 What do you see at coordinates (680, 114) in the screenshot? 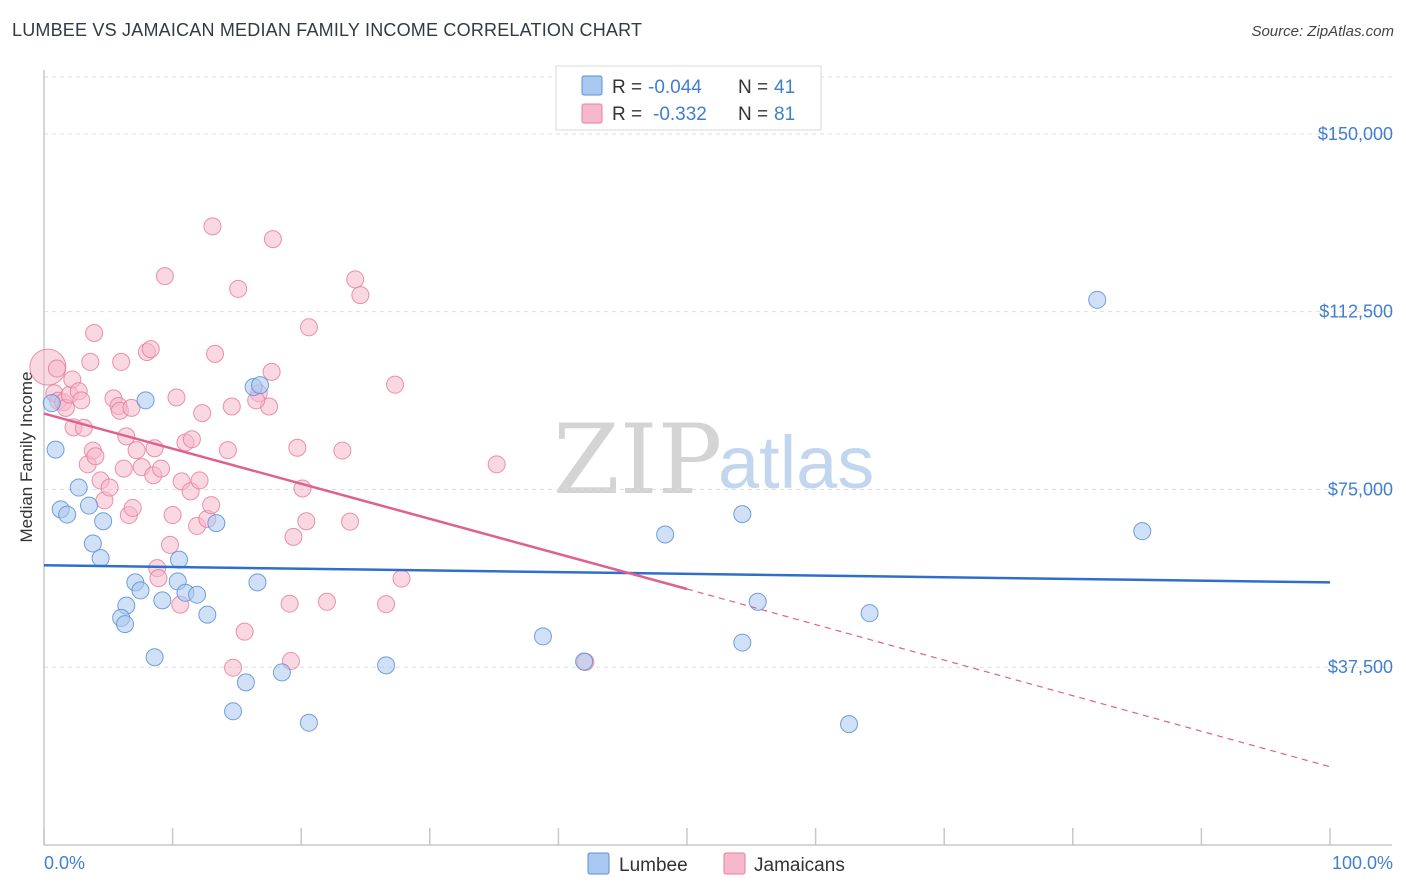
I see `legend-r-value-jamaicans: -0.332` at bounding box center [680, 114].